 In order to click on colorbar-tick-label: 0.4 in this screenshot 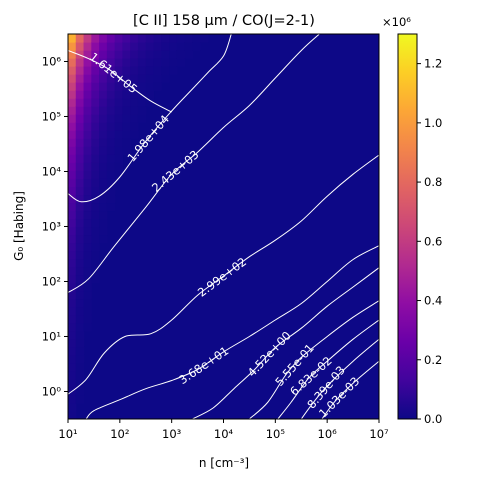, I will do `click(433, 301)`.